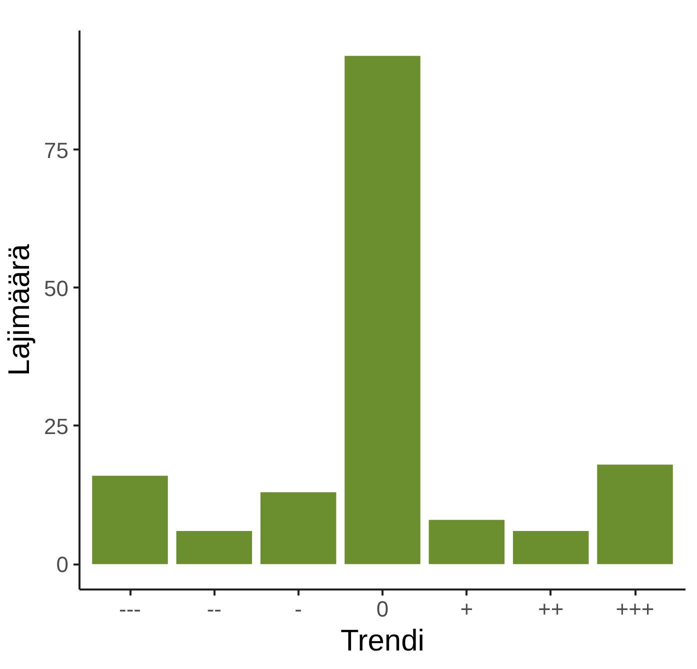 The height and width of the screenshot is (669, 697). I want to click on x-tick-label: ++, so click(551, 609).